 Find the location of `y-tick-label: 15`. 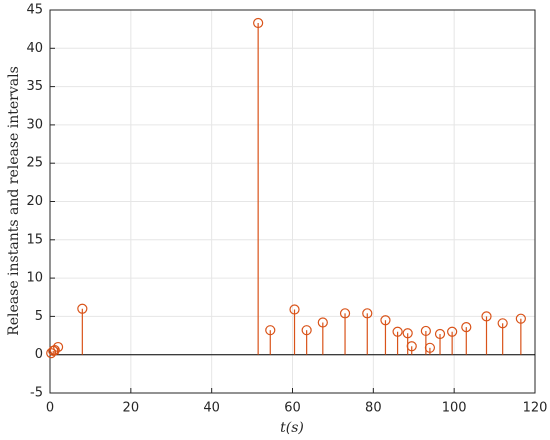

y-tick-label: 15 is located at coordinates (34, 239).